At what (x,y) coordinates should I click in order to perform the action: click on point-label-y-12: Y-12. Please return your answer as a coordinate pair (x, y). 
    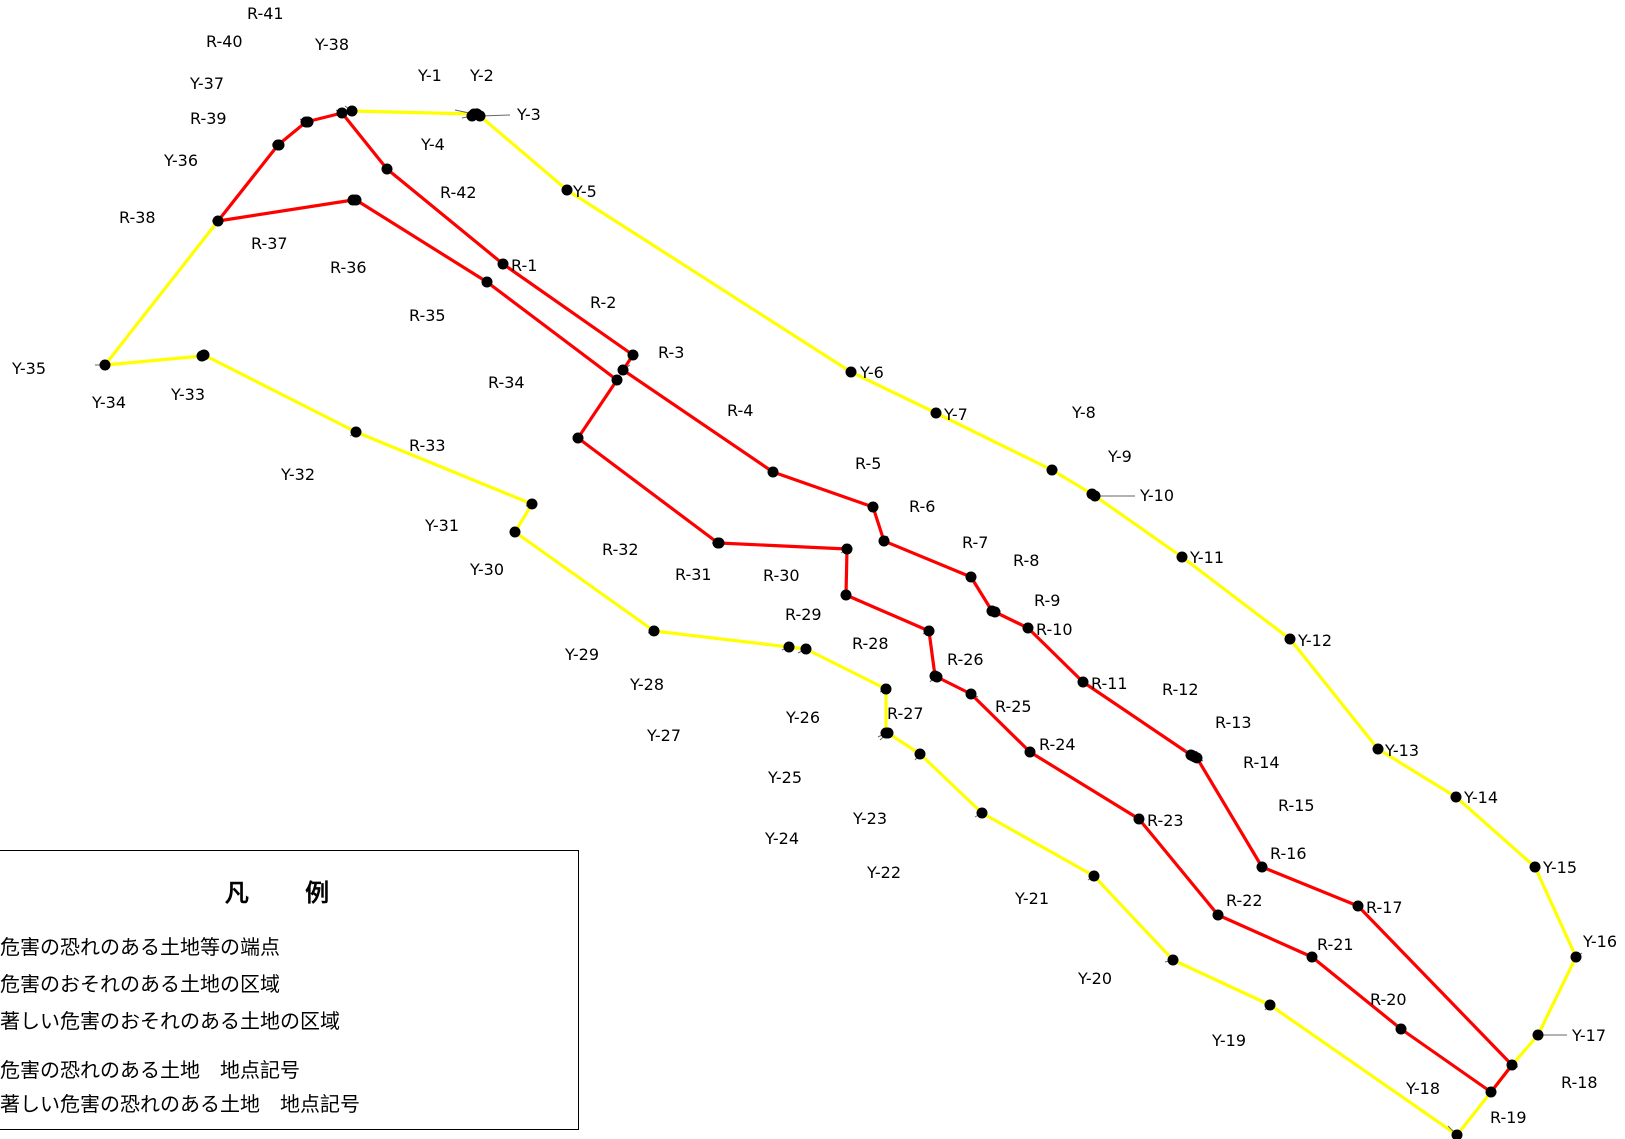
    Looking at the image, I should click on (1314, 640).